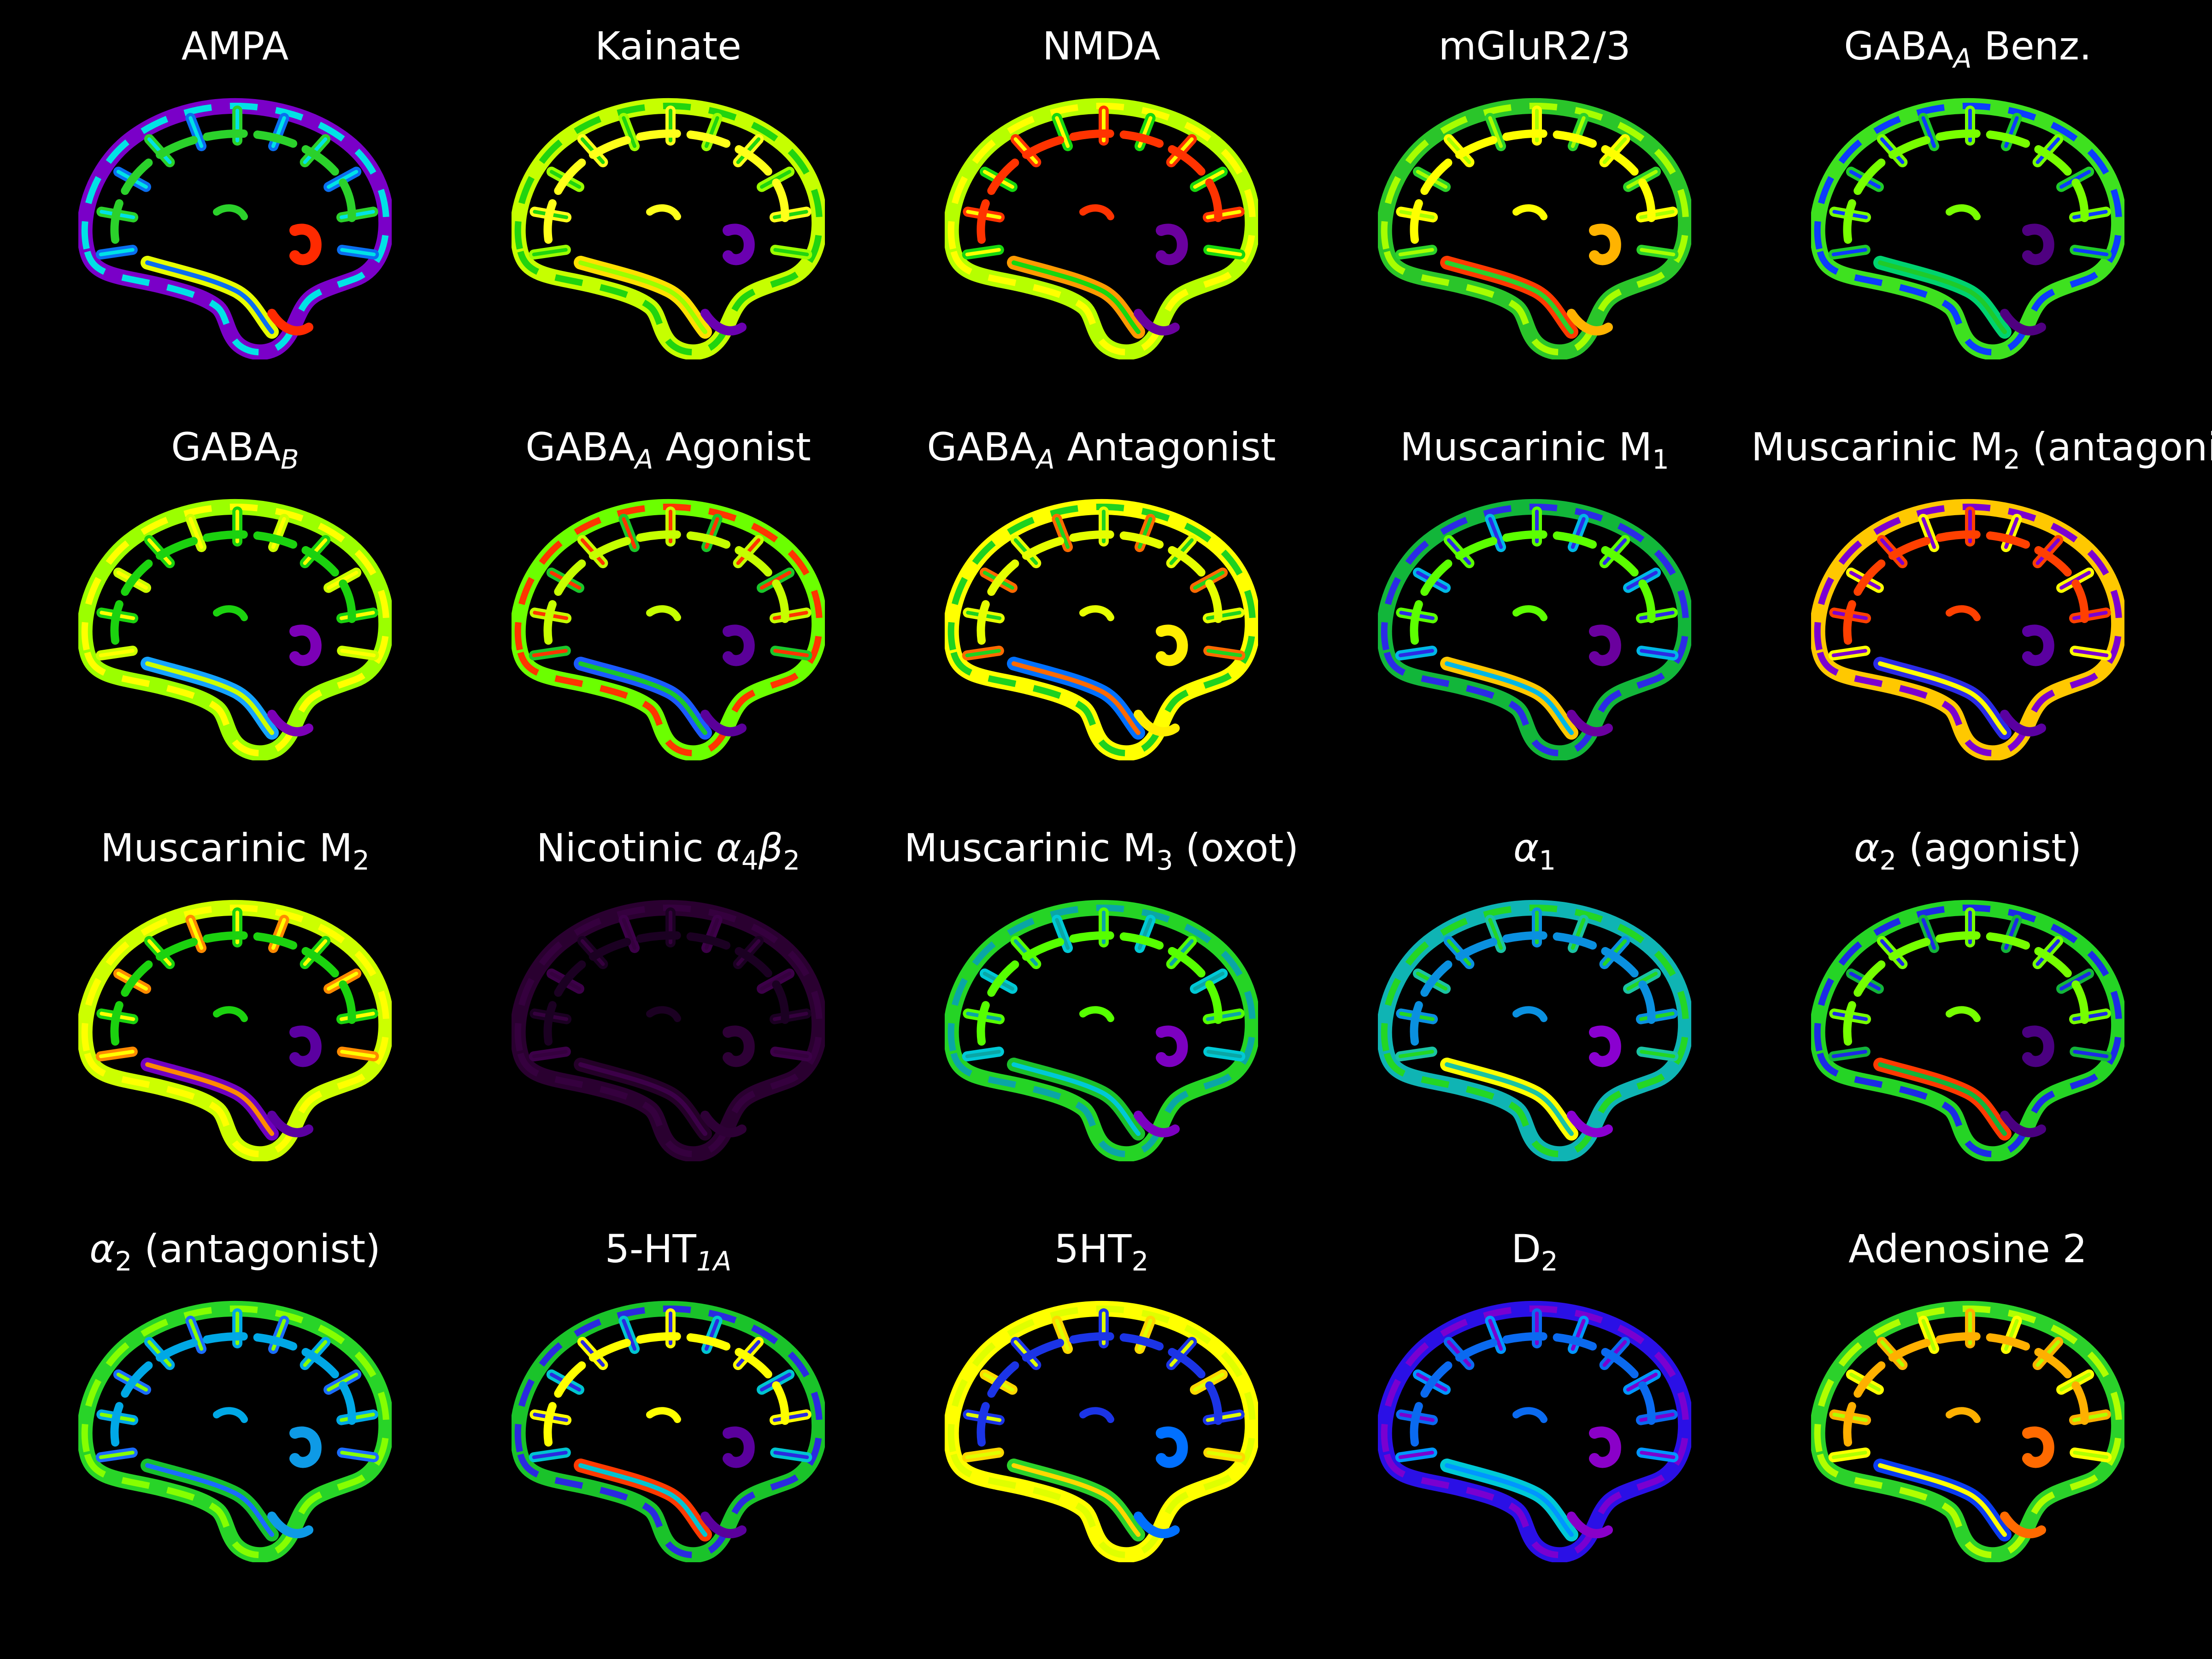 This screenshot has height=1659, width=2212. I want to click on panel-title: NMDA, so click(1101, 46).